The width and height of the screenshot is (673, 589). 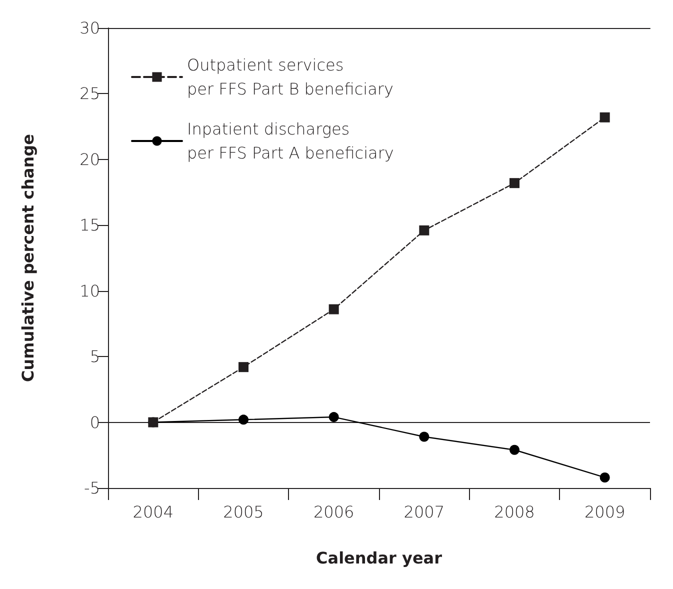 I want to click on legend-label: Outpatient services per FFS Part B beneficiary, so click(x=290, y=77).